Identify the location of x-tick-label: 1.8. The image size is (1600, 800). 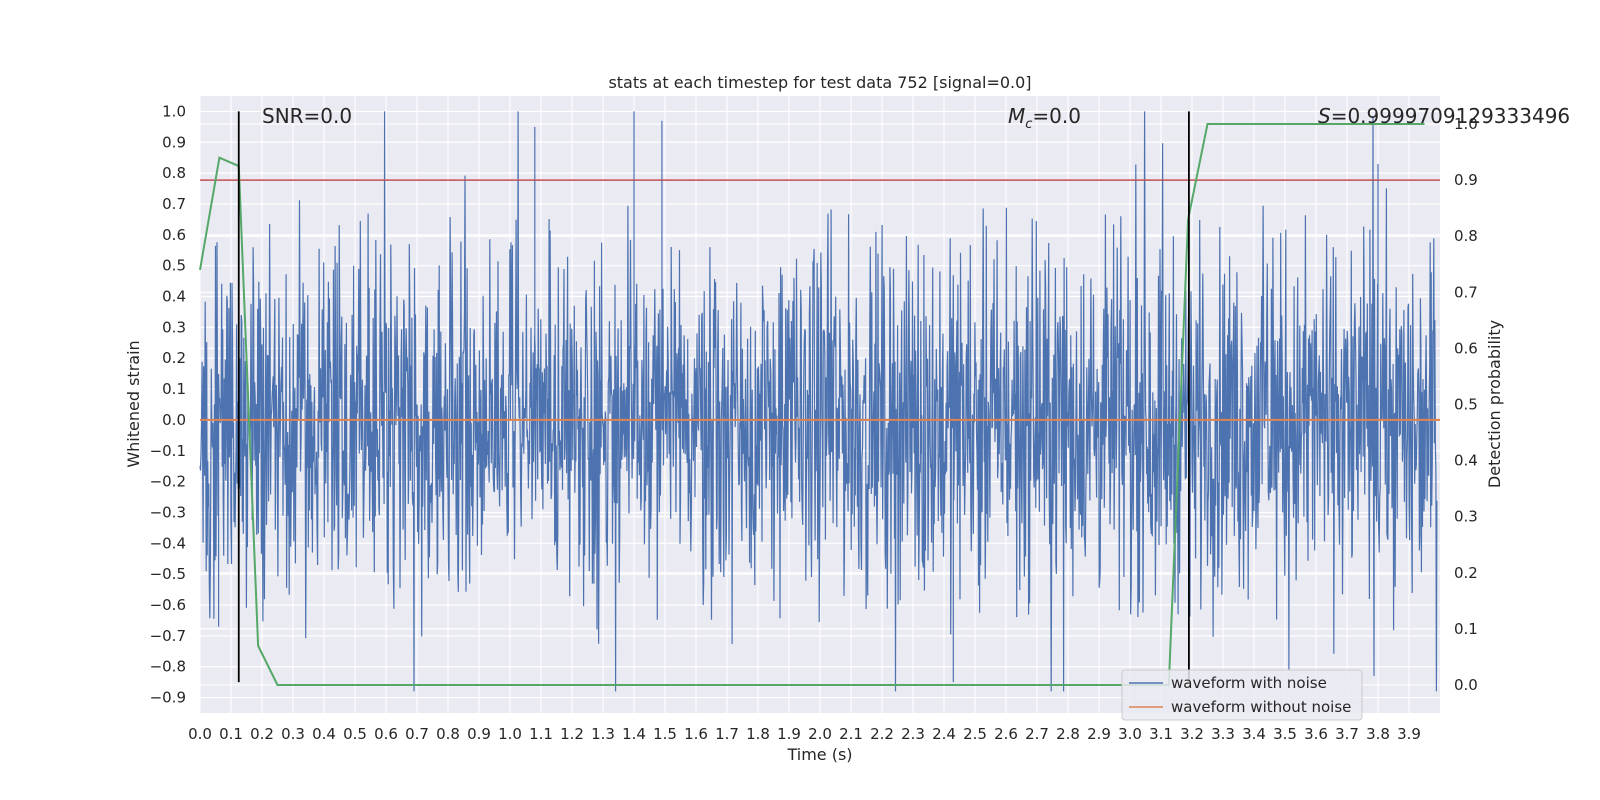
(758, 734).